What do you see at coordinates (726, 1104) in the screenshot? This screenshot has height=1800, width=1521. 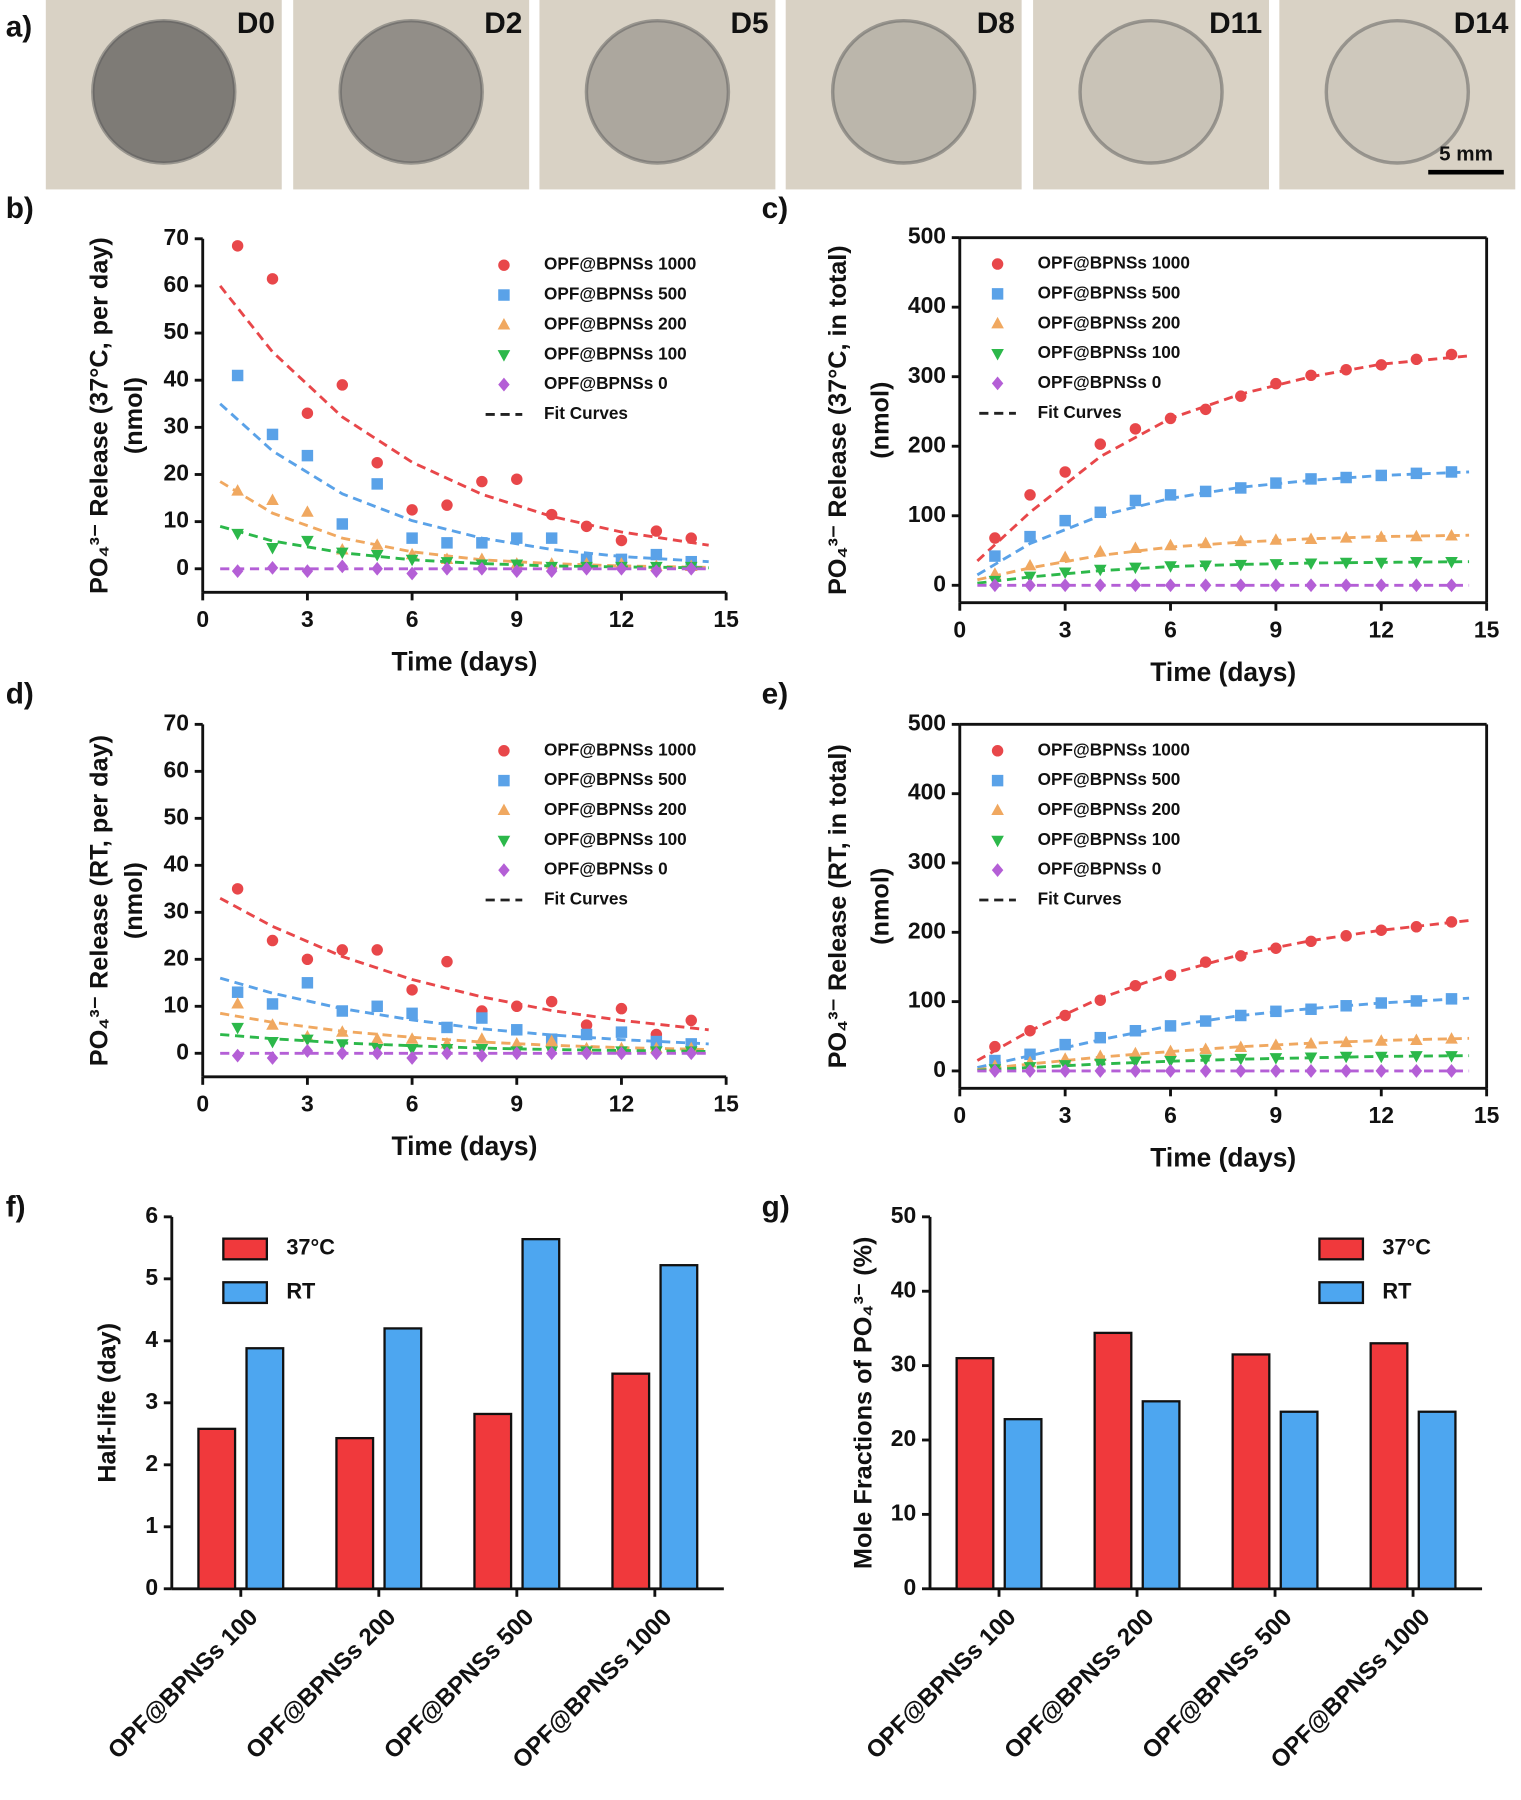 I see `x-tick-label: 15` at bounding box center [726, 1104].